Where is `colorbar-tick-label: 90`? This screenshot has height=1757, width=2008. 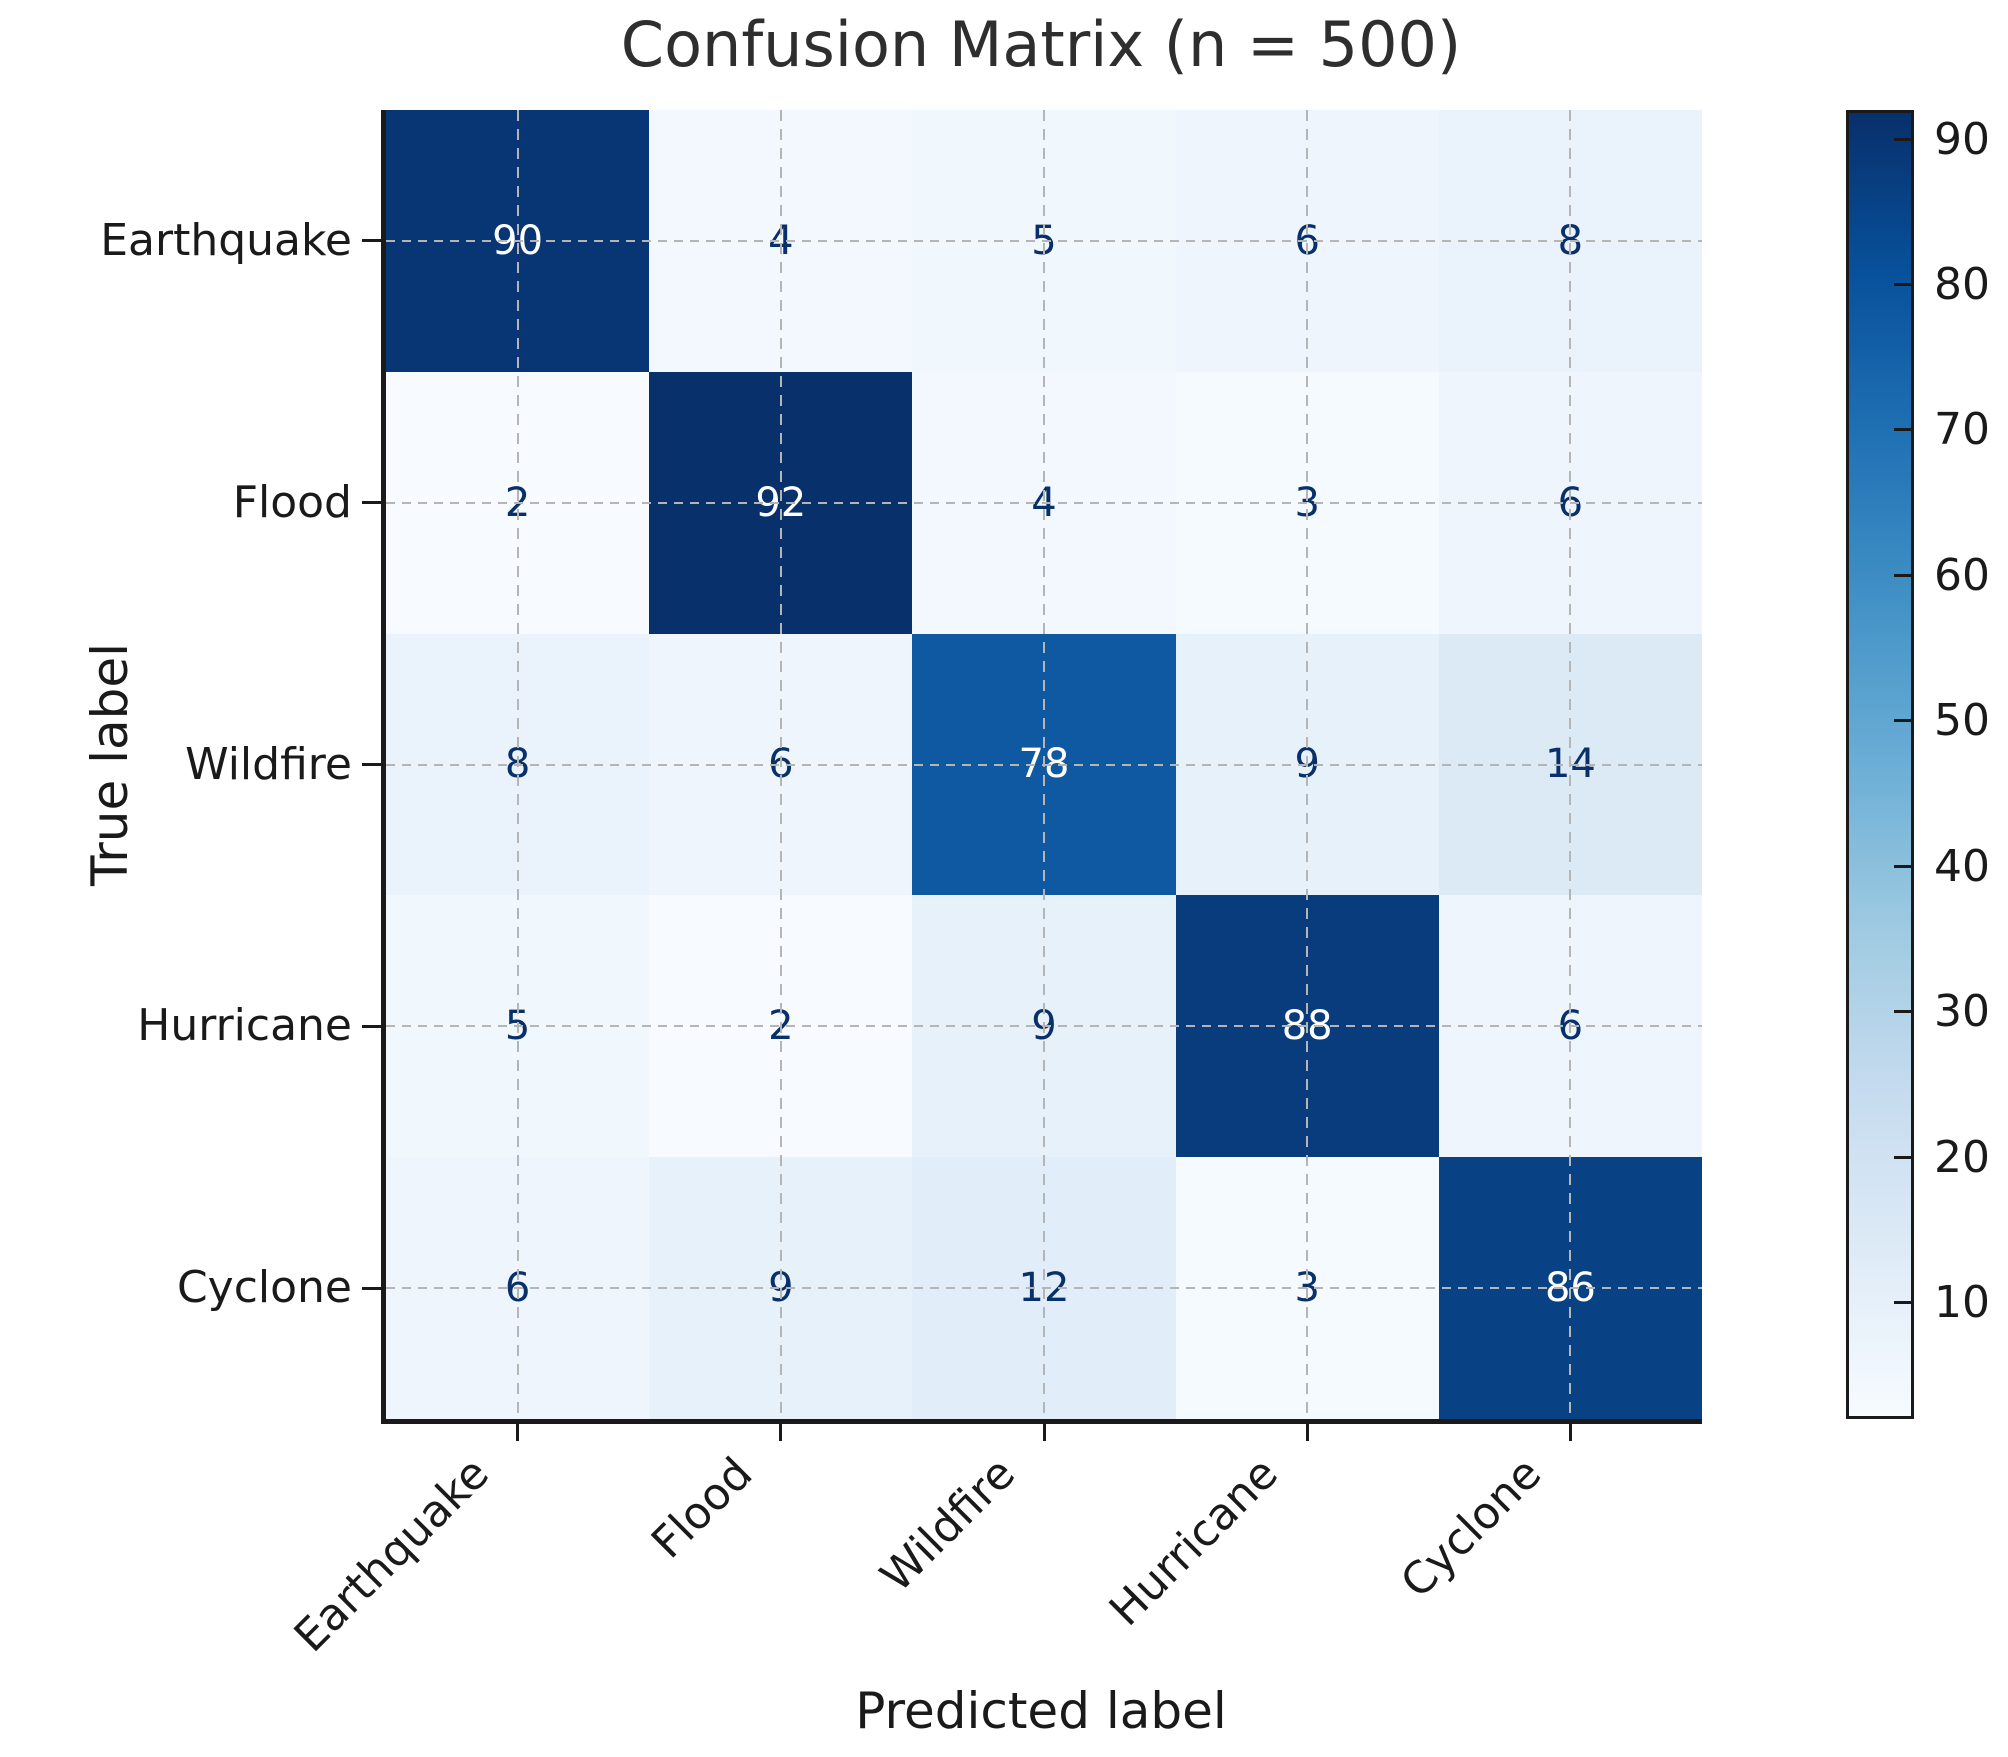
colorbar-tick-label: 90 is located at coordinates (1962, 139).